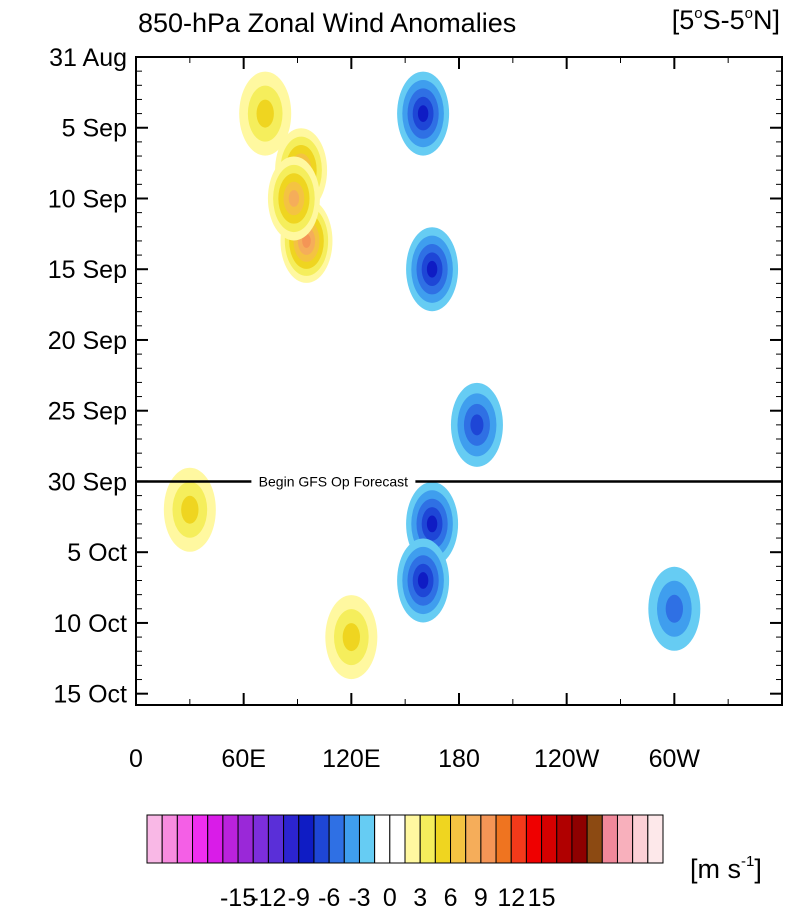  I want to click on y-tick-label: 10 Oct, so click(90, 624).